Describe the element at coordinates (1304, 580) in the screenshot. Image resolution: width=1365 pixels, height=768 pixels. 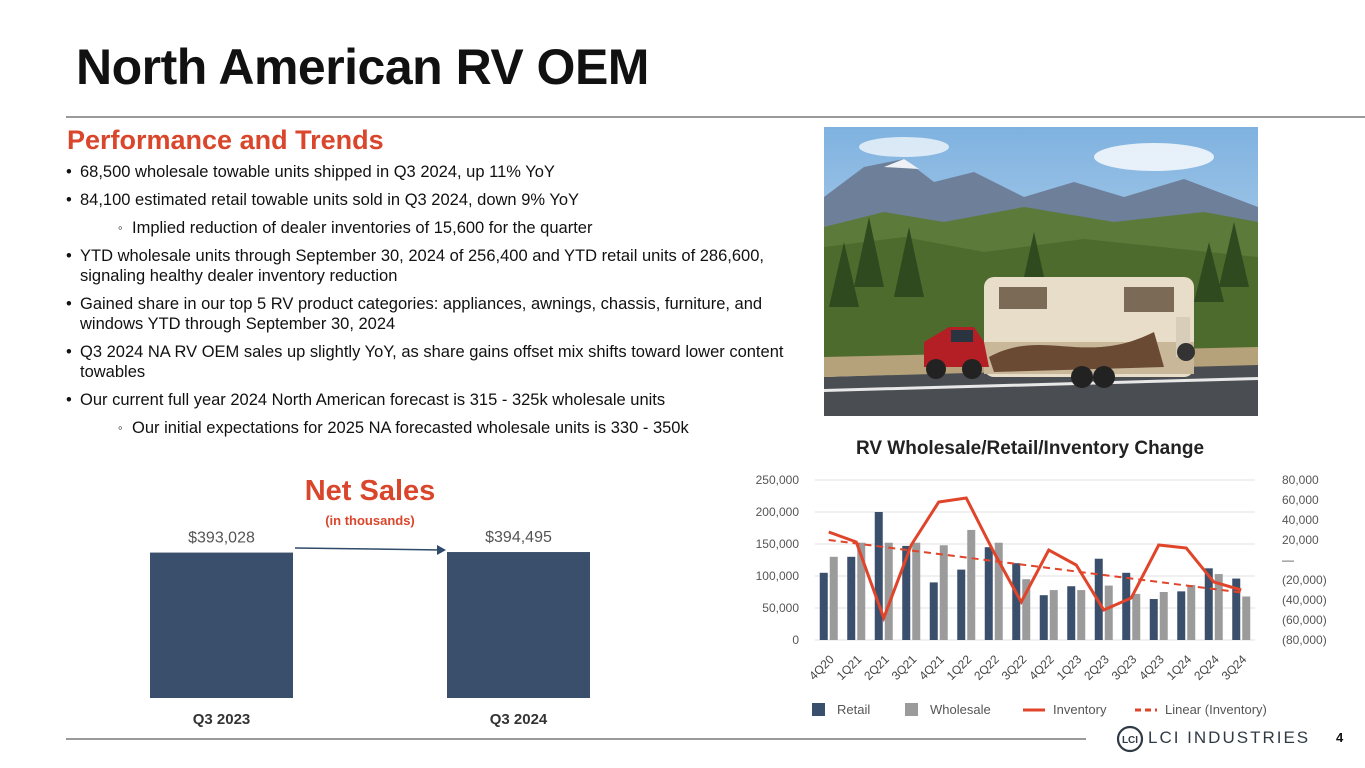
I see `right-axis-tick-label: (20,000)` at that location.